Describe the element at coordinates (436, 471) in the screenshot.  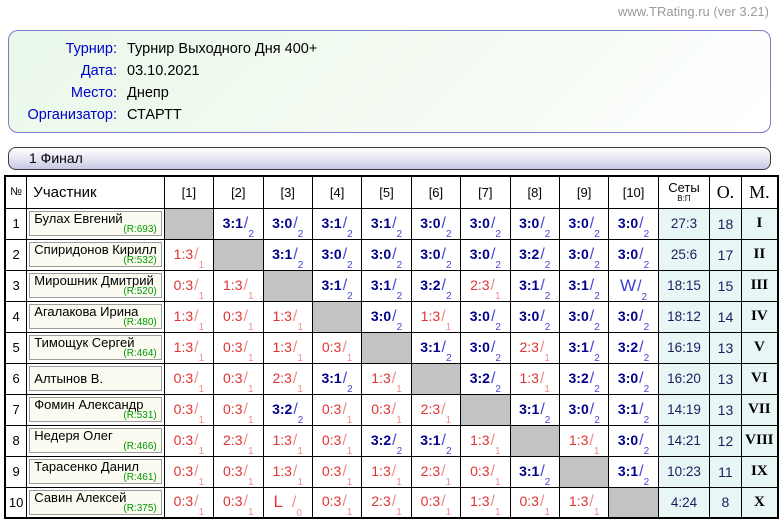
I see `score-cell: 2:3/1` at that location.